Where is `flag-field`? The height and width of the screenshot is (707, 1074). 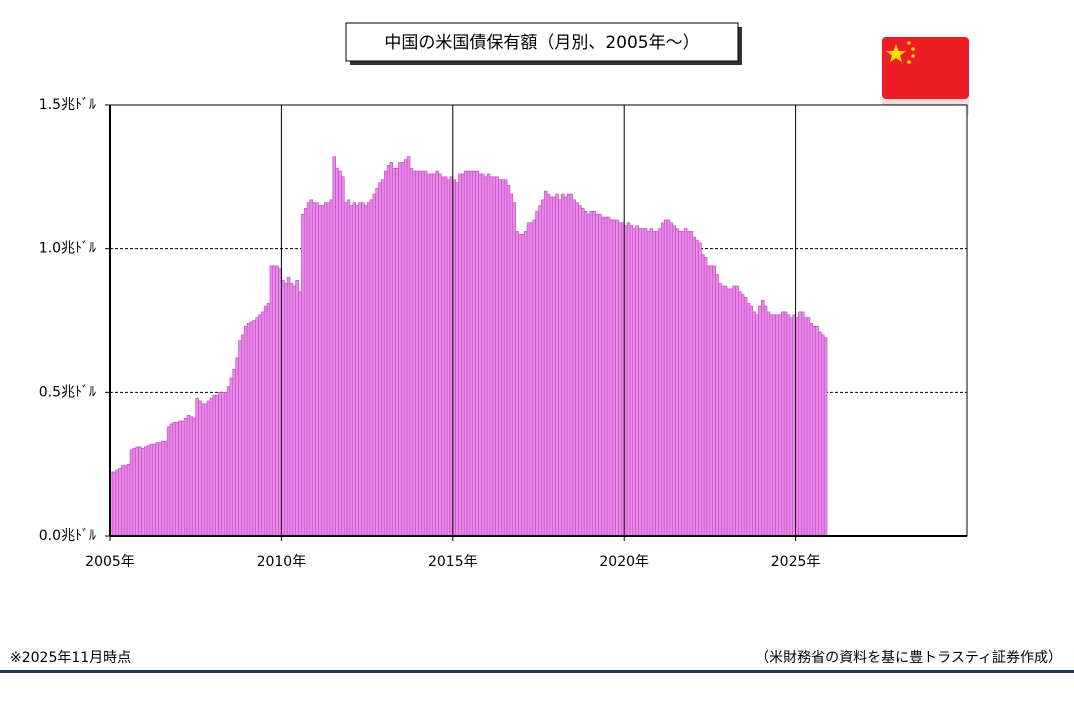 flag-field is located at coordinates (925, 68).